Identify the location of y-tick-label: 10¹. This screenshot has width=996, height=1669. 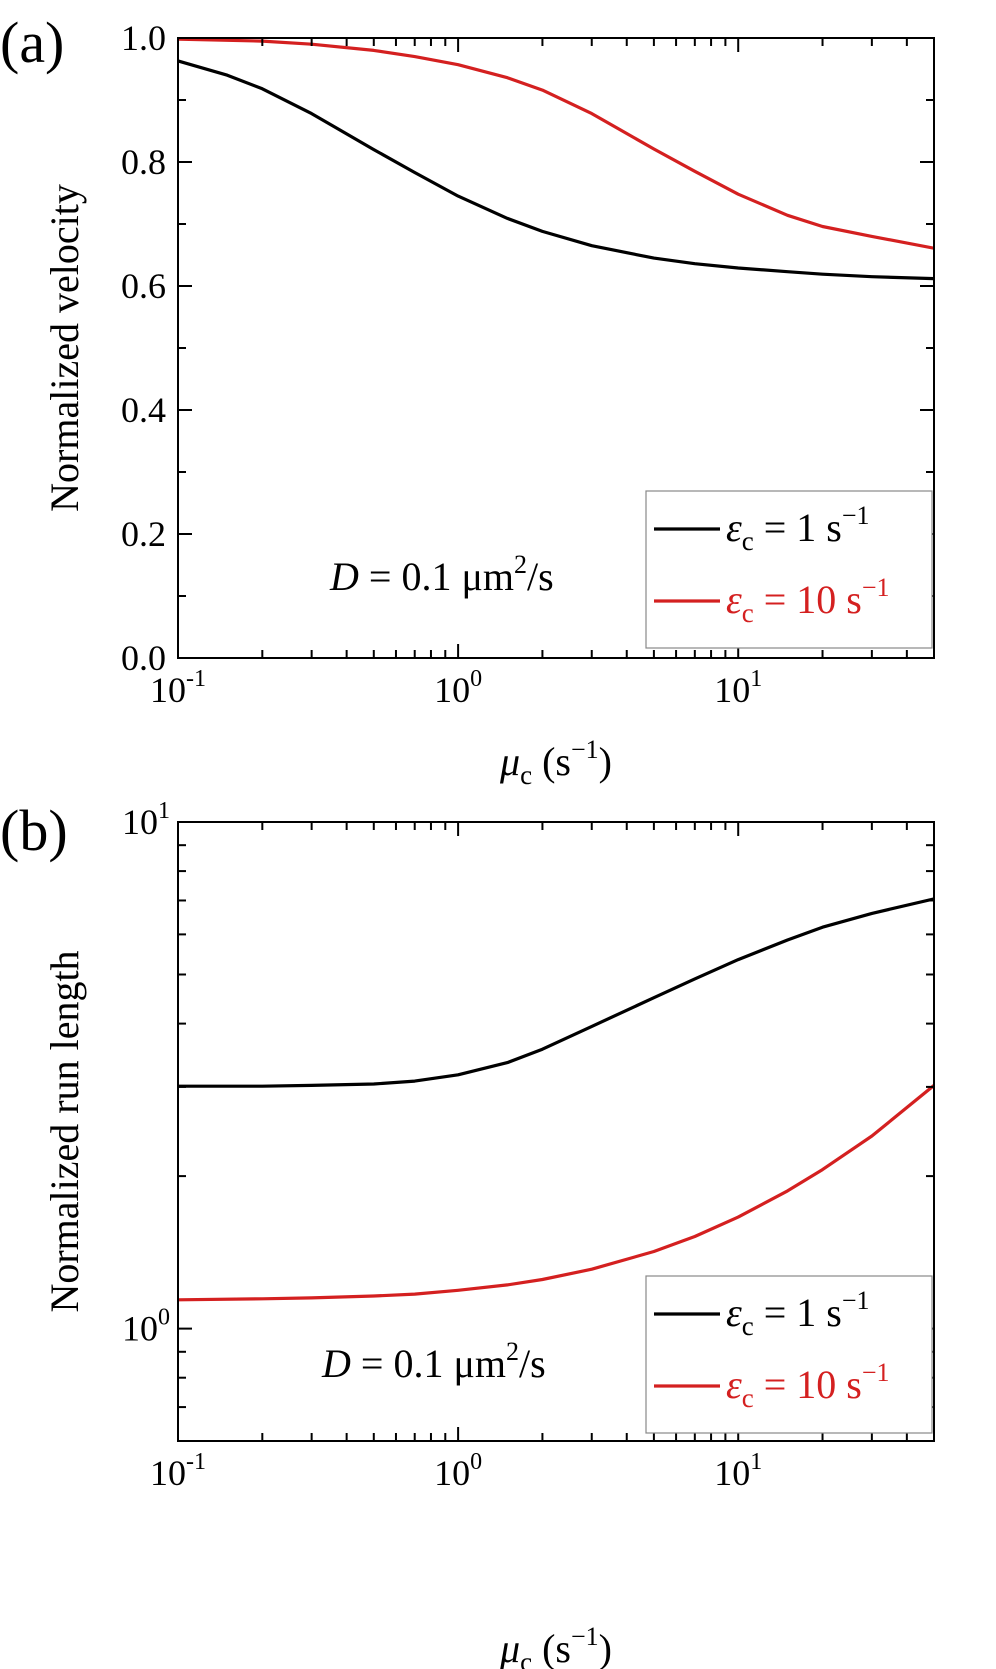
(146, 820).